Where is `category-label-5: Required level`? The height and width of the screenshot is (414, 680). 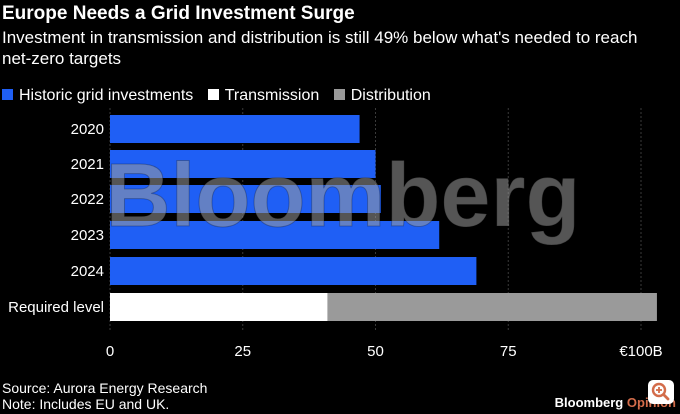 category-label-5: Required level is located at coordinates (56, 307).